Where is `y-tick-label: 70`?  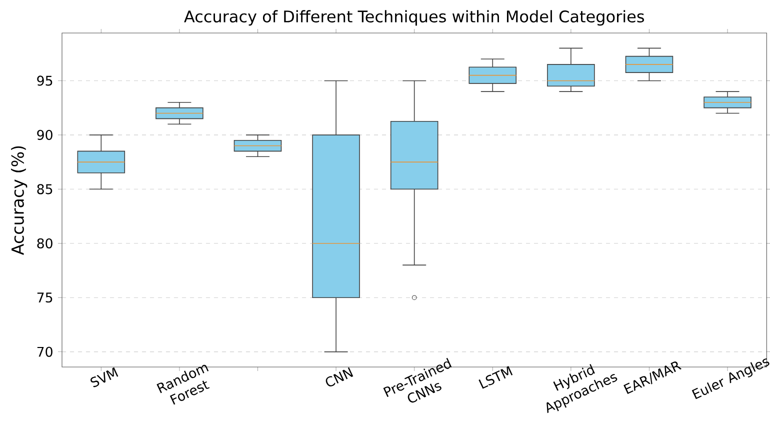
y-tick-label: 70 is located at coordinates (44, 351).